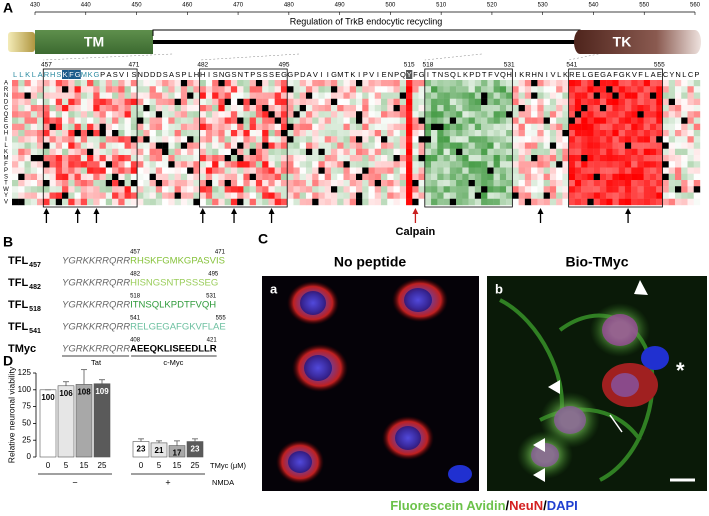 The width and height of the screenshot is (709, 516). What do you see at coordinates (141, 465) in the screenshot?
I see `x-tick-label: 0` at bounding box center [141, 465].